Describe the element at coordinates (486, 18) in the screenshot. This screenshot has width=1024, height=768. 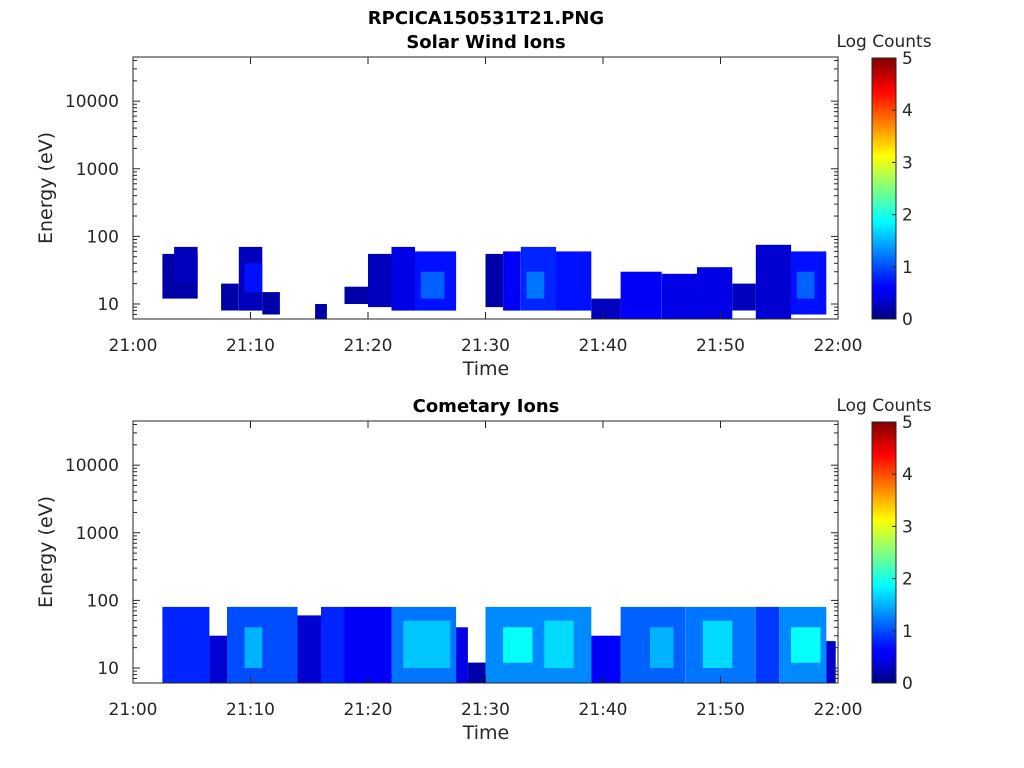
I see `figure-title: RPCICA150531T21.PNG` at that location.